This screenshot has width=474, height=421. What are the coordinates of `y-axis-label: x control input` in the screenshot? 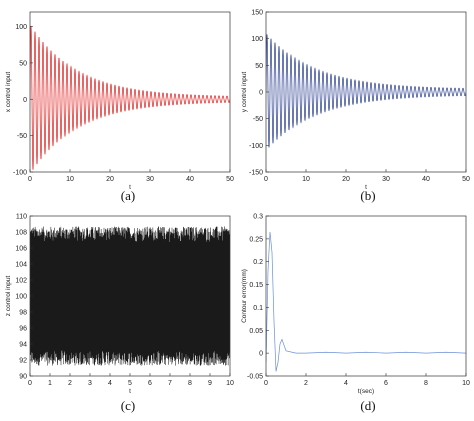 It's located at (8, 92).